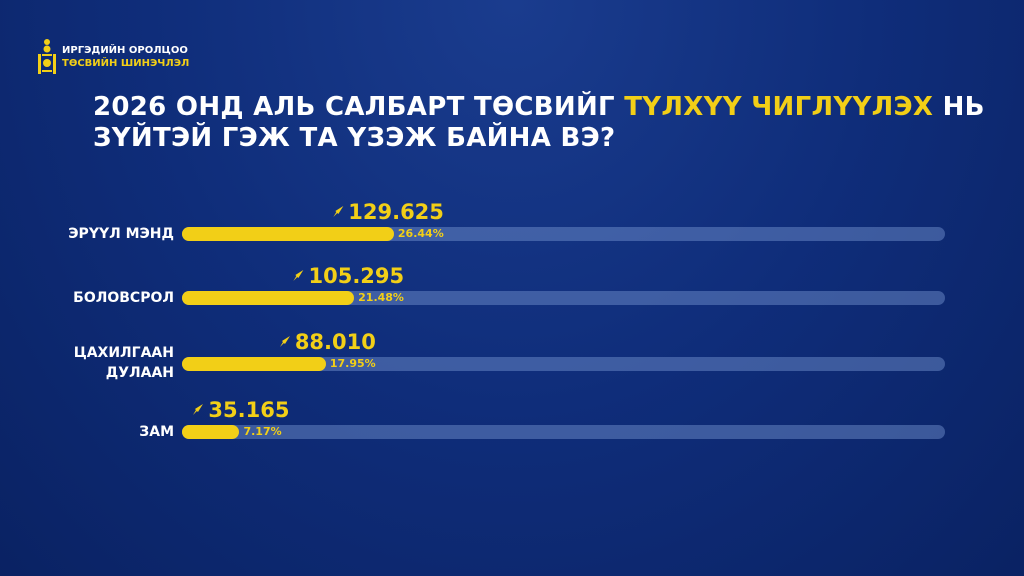 The image size is (1024, 576). Describe the element at coordinates (156, 432) in the screenshot. I see `category-label: ЗАМ` at that location.